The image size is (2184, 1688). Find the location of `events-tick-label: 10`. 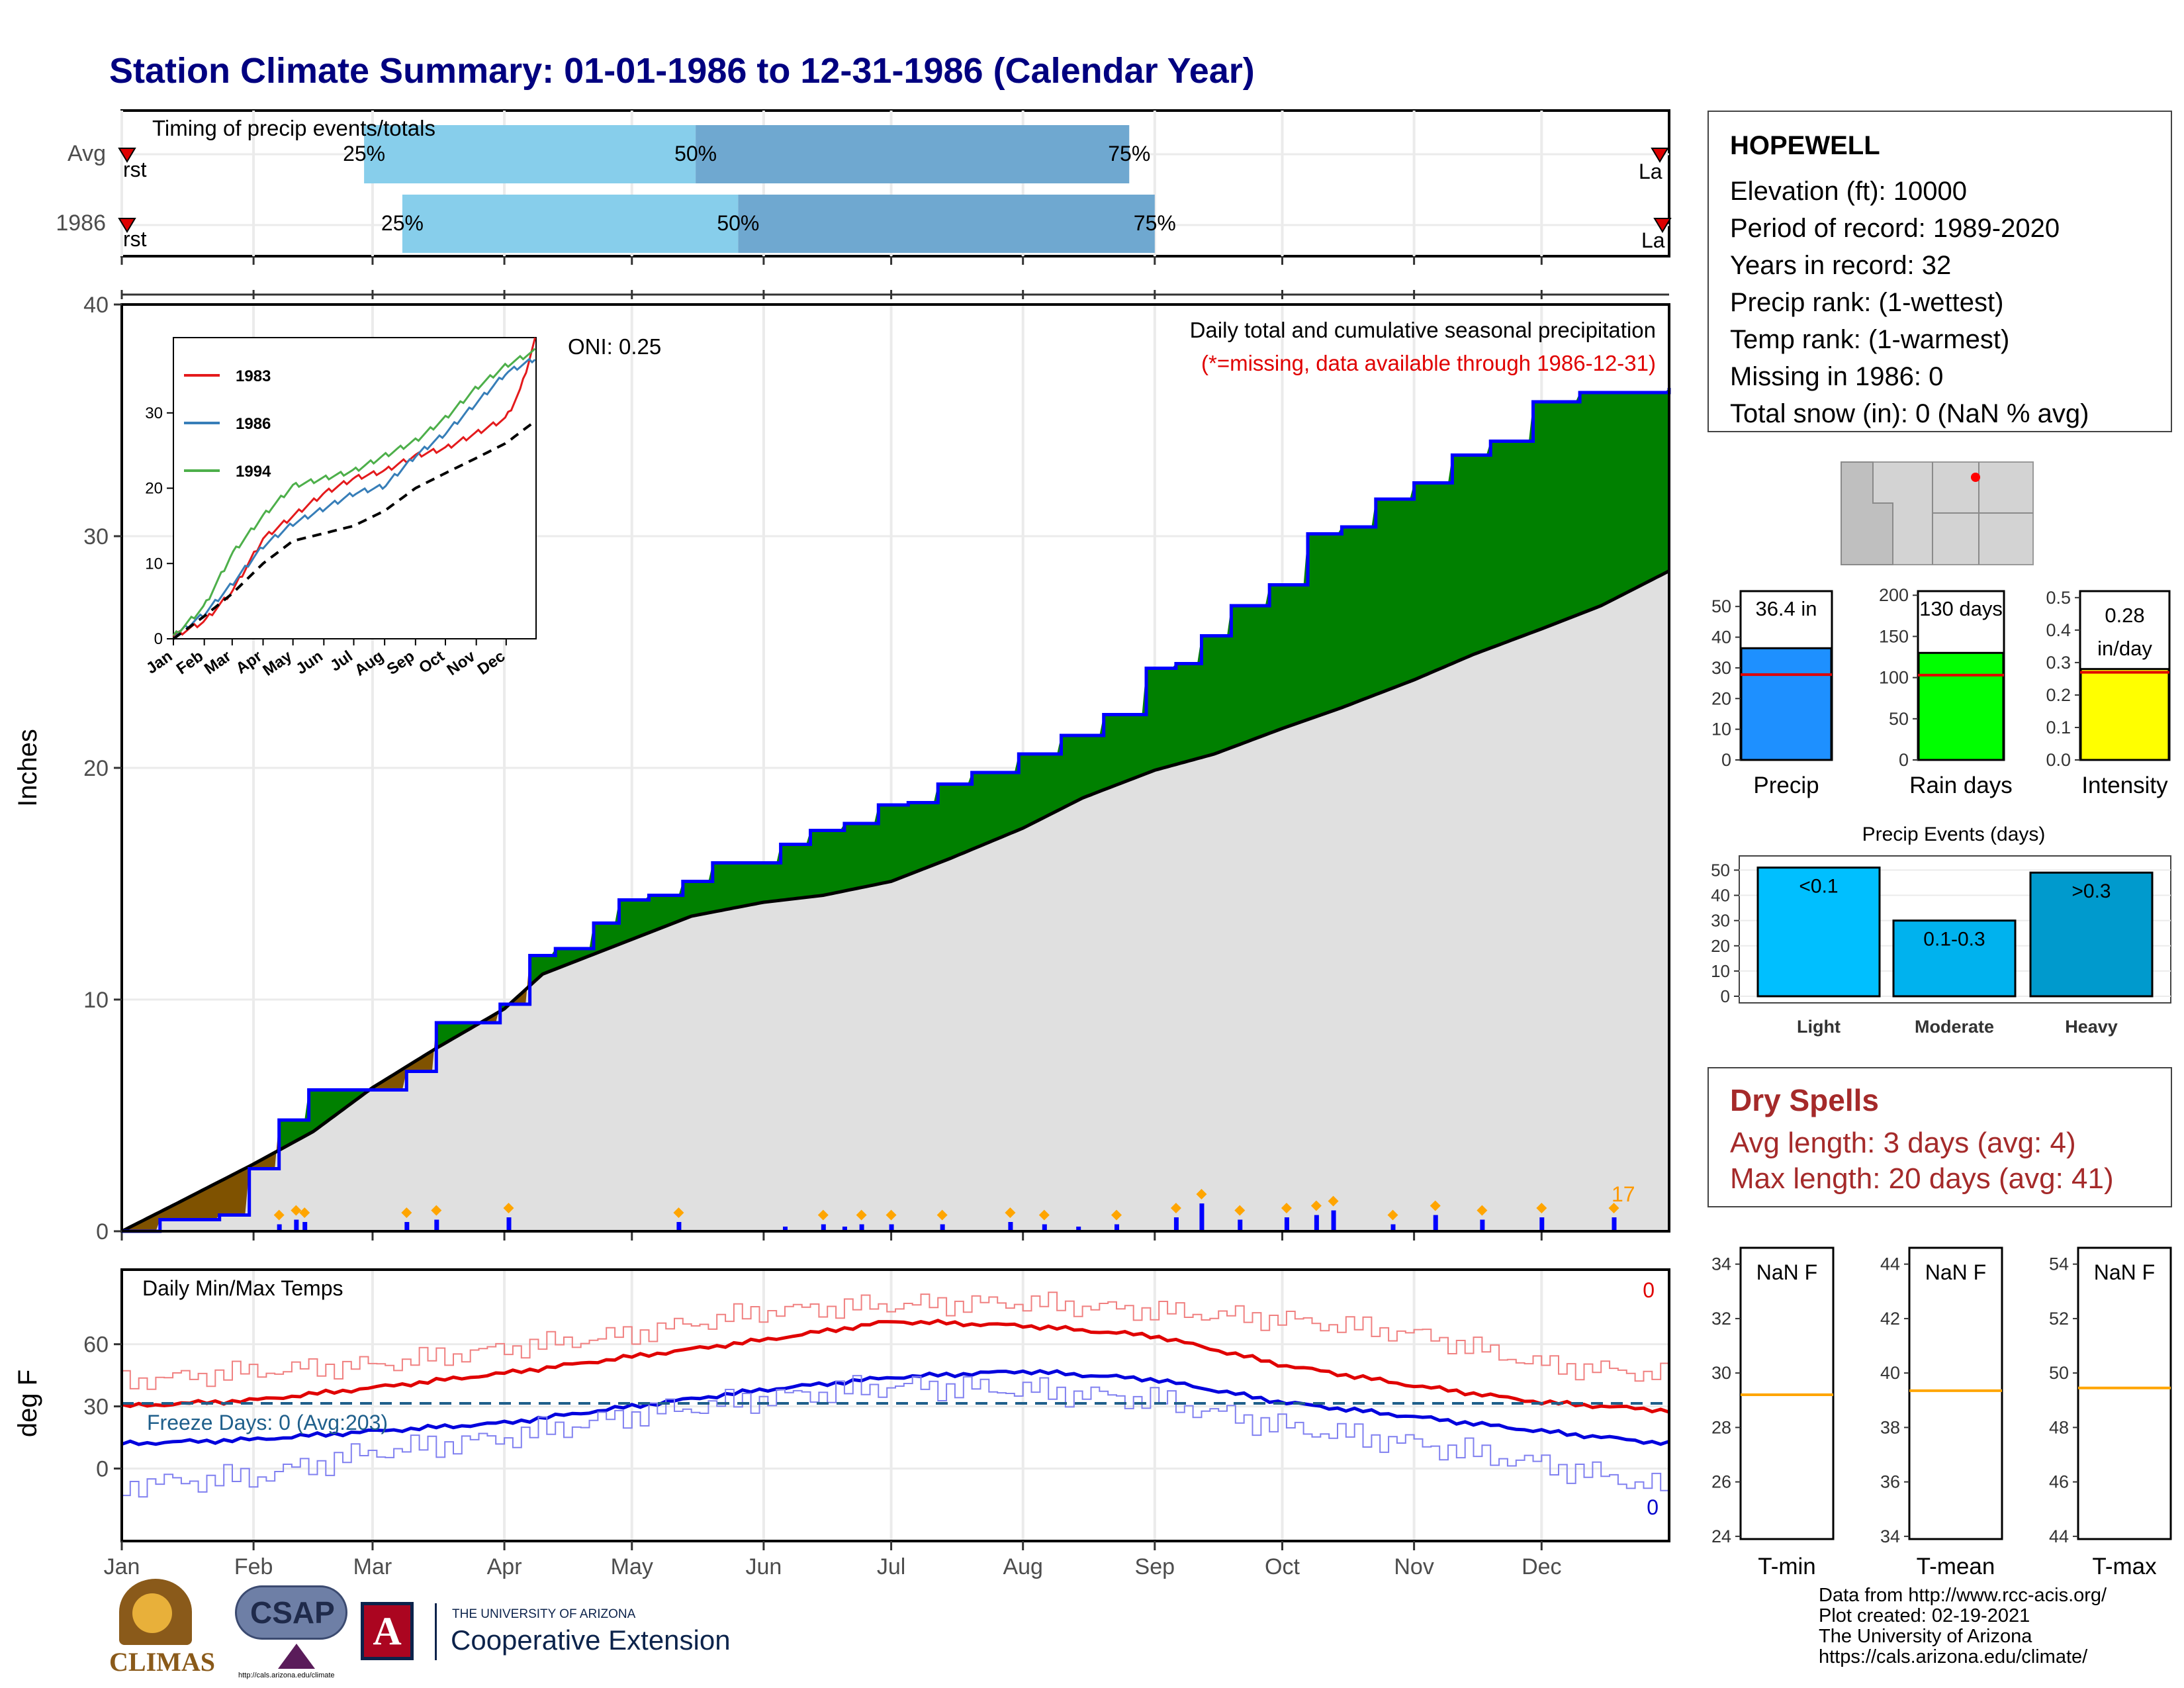

events-tick-label: 10 is located at coordinates (1720, 971).